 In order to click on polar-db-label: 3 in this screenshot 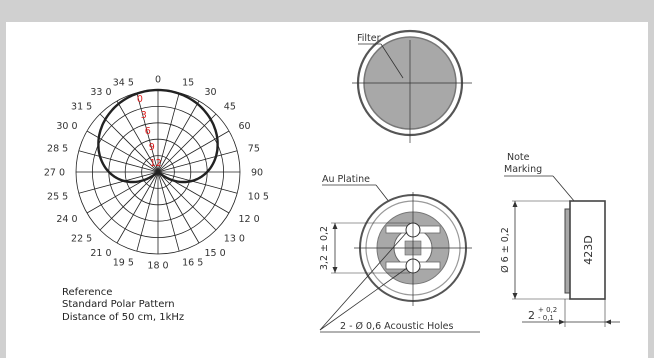, I will do `click(144, 115)`.